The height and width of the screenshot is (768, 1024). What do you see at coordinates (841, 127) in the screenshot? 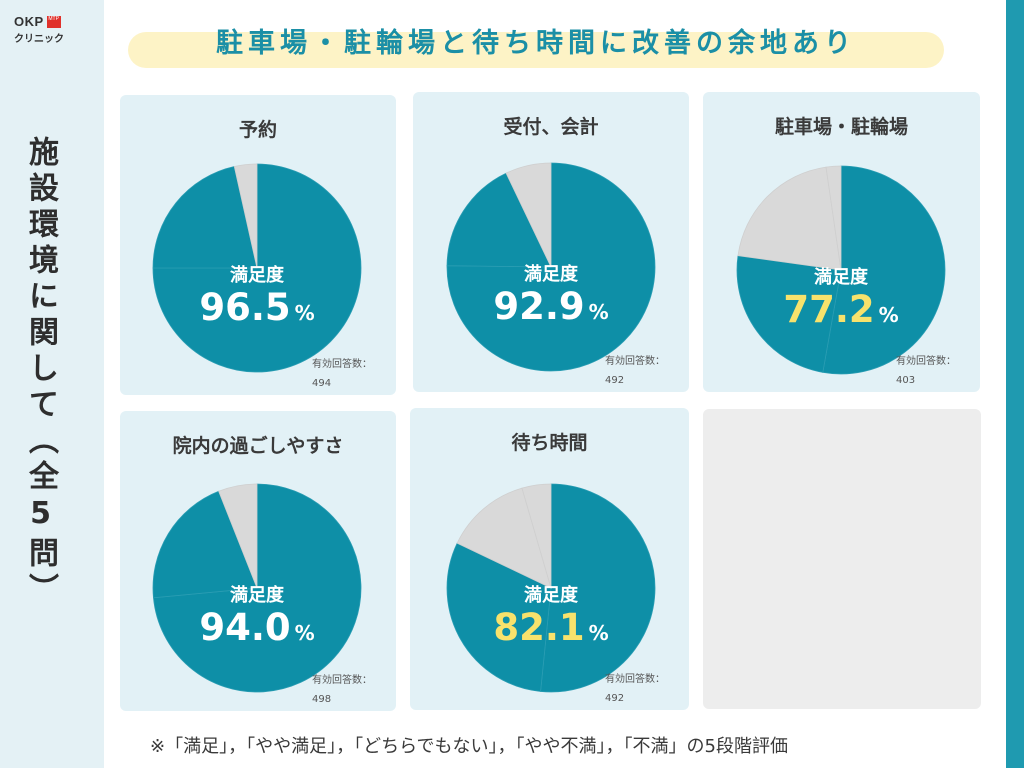
I see `chart-title: 駐車場・駐輪場` at bounding box center [841, 127].